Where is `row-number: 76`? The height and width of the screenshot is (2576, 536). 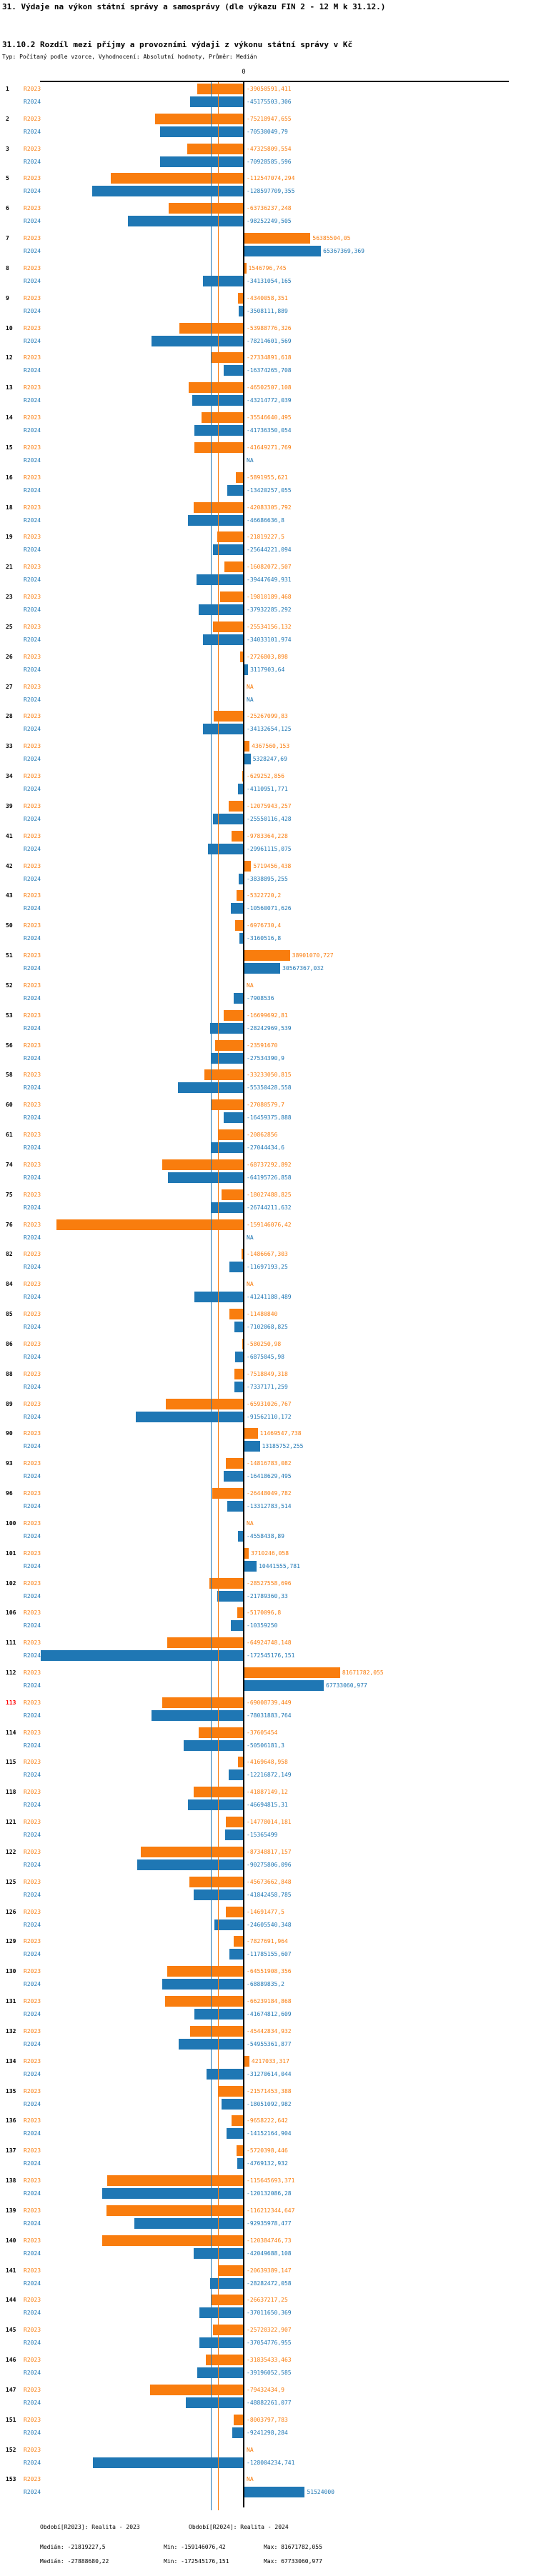 row-number: 76 is located at coordinates (9, 1225).